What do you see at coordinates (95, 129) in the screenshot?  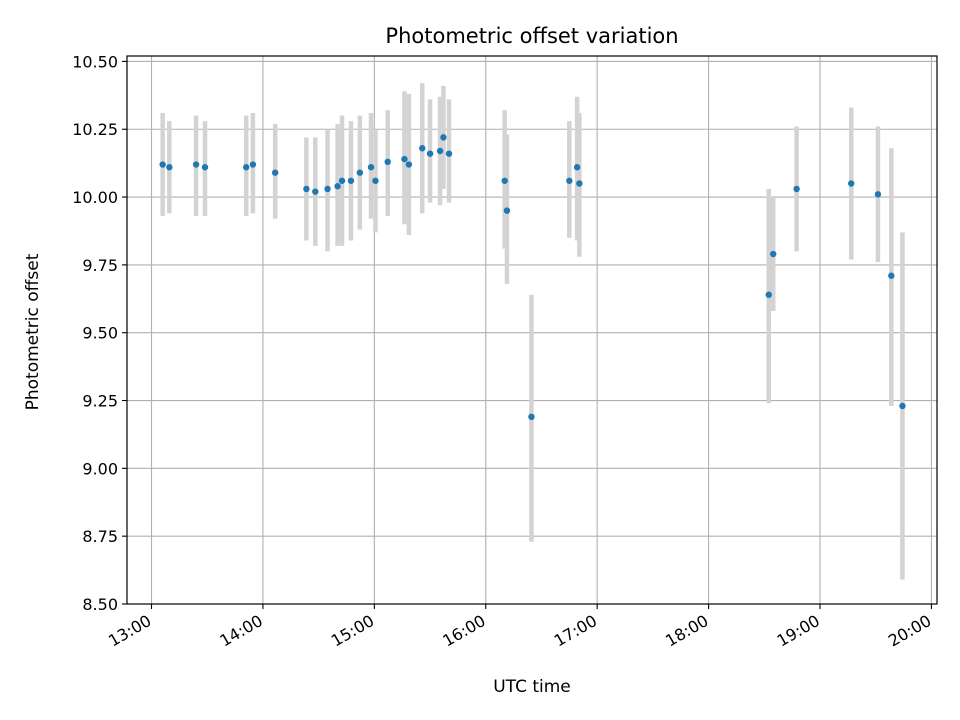 I see `y-tick-label: 10.25` at bounding box center [95, 129].